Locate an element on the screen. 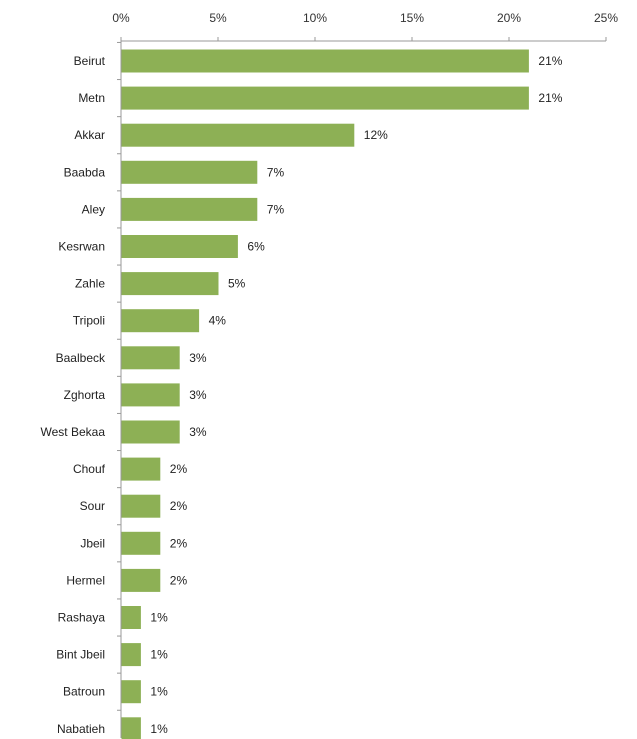  x-tick-label: 5% is located at coordinates (218, 18).